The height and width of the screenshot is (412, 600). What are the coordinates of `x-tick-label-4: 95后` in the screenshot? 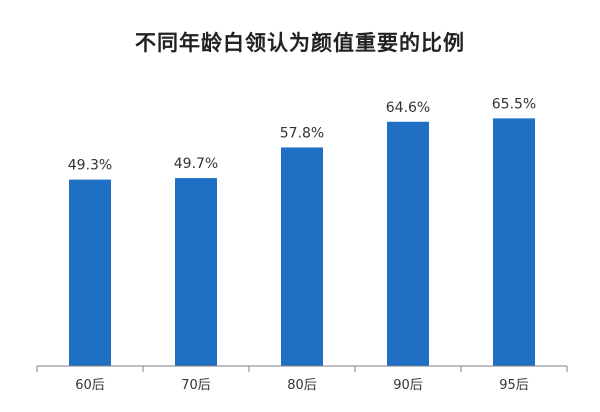 It's located at (514, 385).